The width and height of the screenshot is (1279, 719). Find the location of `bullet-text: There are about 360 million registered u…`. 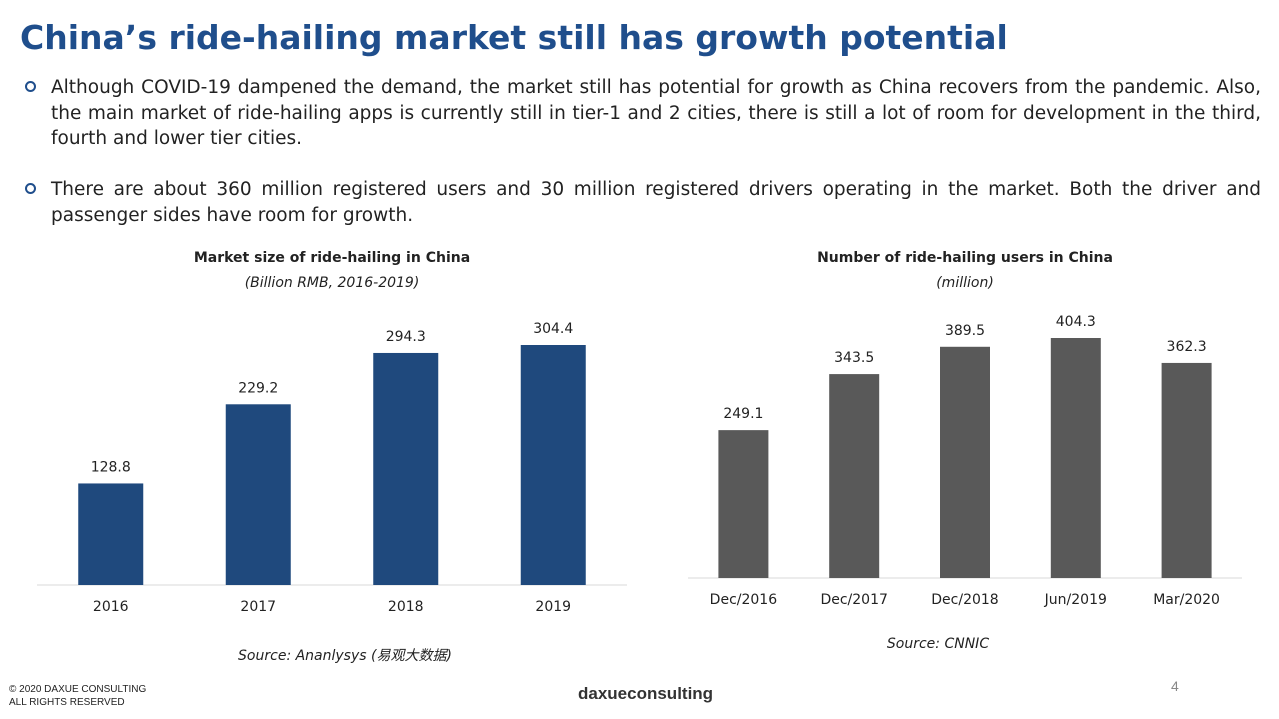

bullet-text: There are about 360 million registered u… is located at coordinates (656, 202).